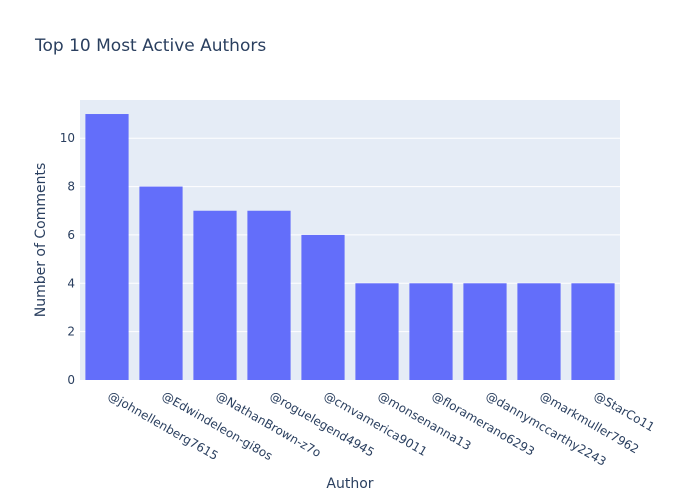  What do you see at coordinates (150, 46) in the screenshot?
I see `chart-title: Top 10 Most Active Authors` at bounding box center [150, 46].